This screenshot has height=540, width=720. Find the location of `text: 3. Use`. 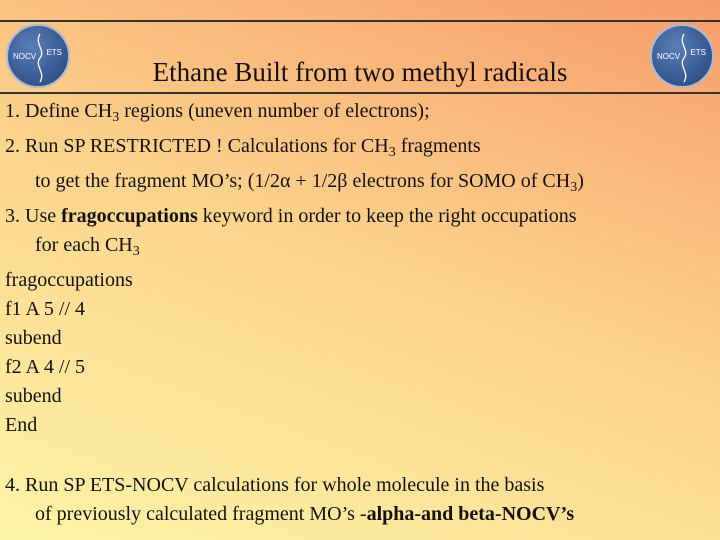

text: 3. Use is located at coordinates (33, 216).